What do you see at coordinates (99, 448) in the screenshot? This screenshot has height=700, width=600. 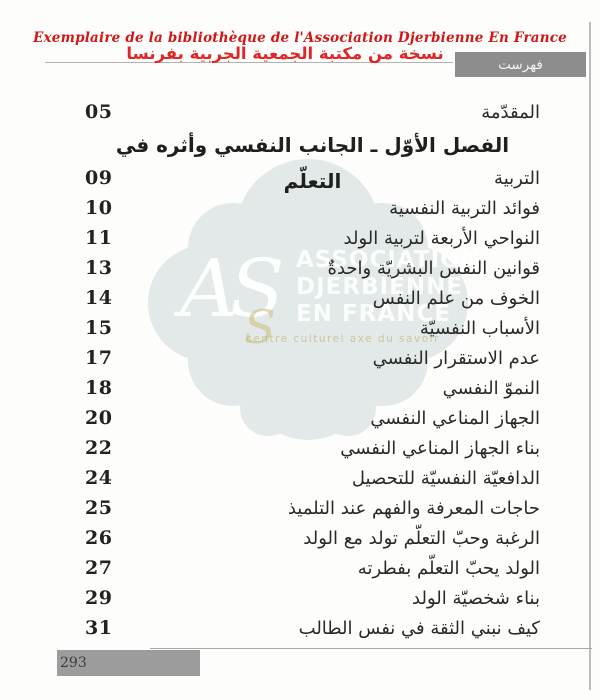 I see `toc-page-number: 22` at bounding box center [99, 448].